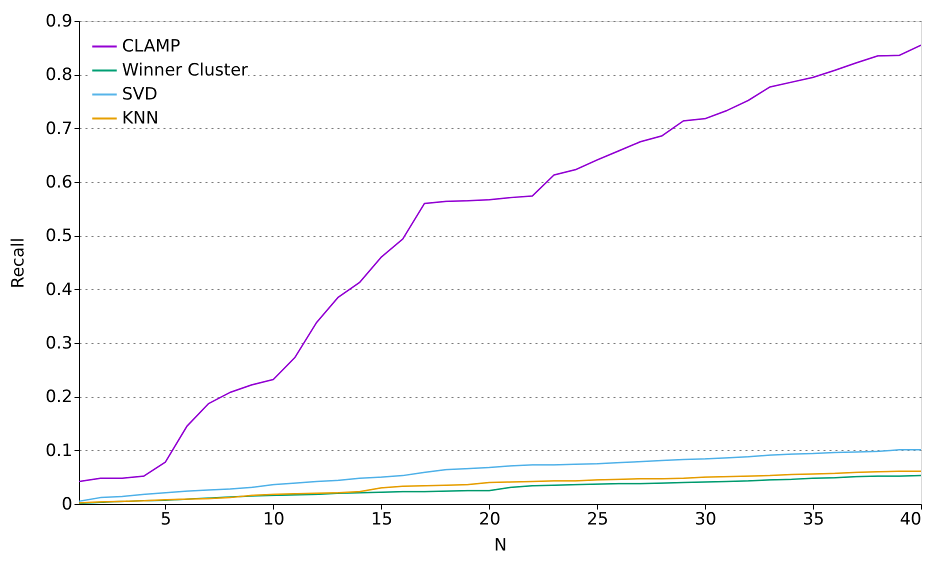 Image resolution: width=944 pixels, height=561 pixels. Describe the element at coordinates (58, 344) in the screenshot. I see `y-tick-label: 0.3` at that location.